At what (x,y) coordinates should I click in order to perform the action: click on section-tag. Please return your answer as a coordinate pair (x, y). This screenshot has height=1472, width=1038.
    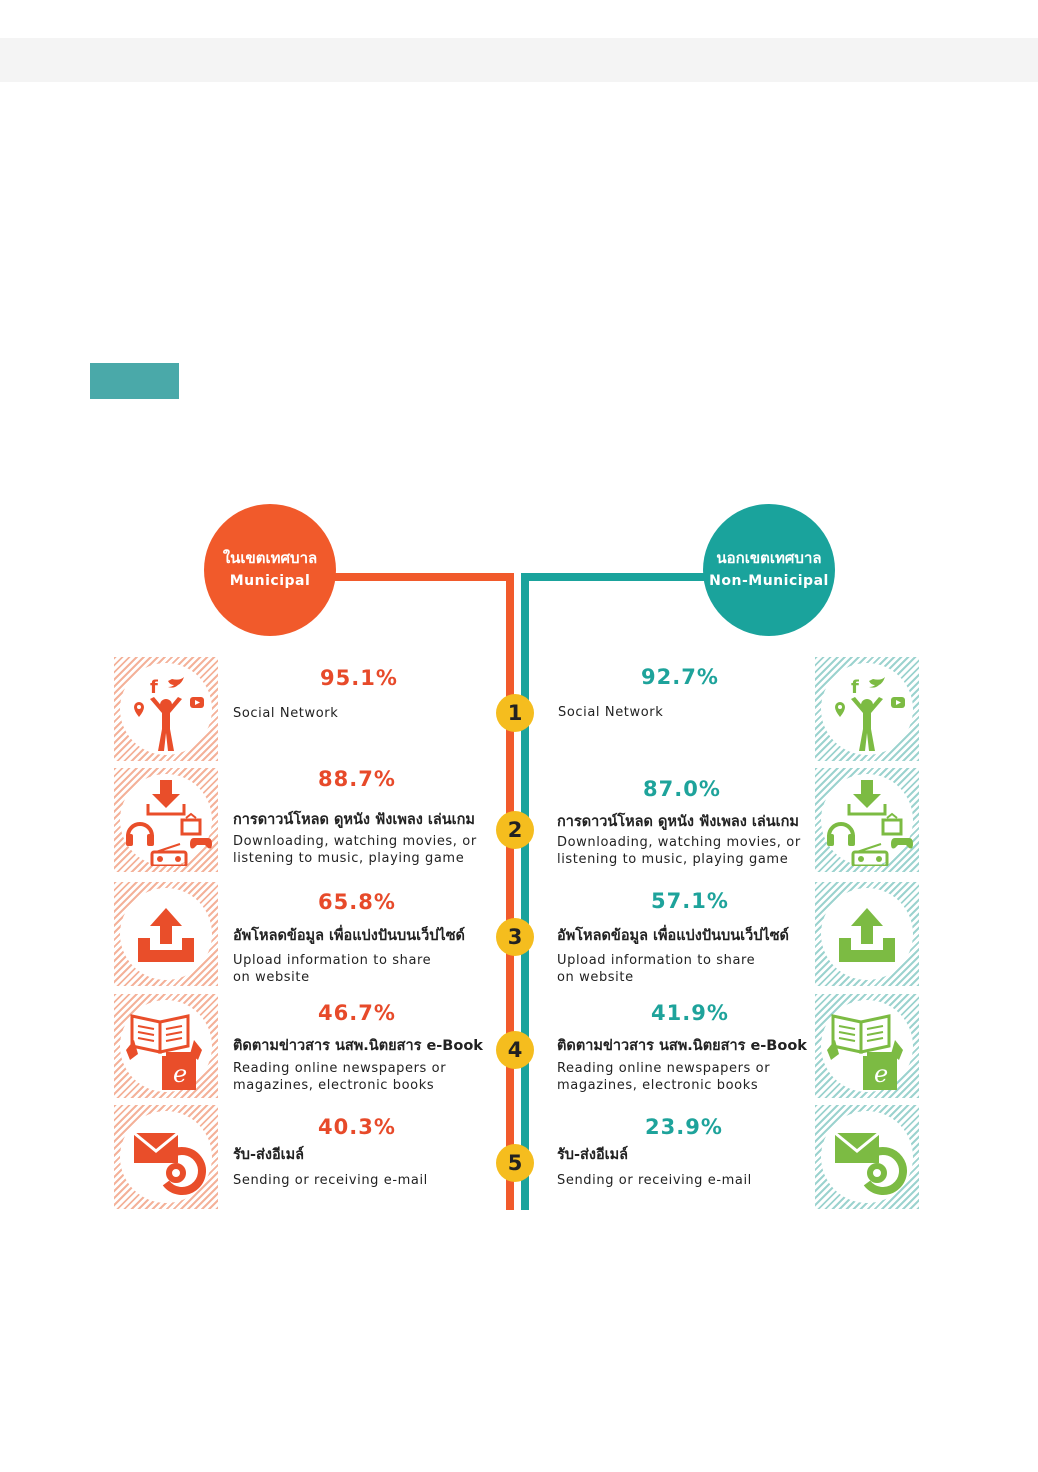
    Looking at the image, I should click on (134, 381).